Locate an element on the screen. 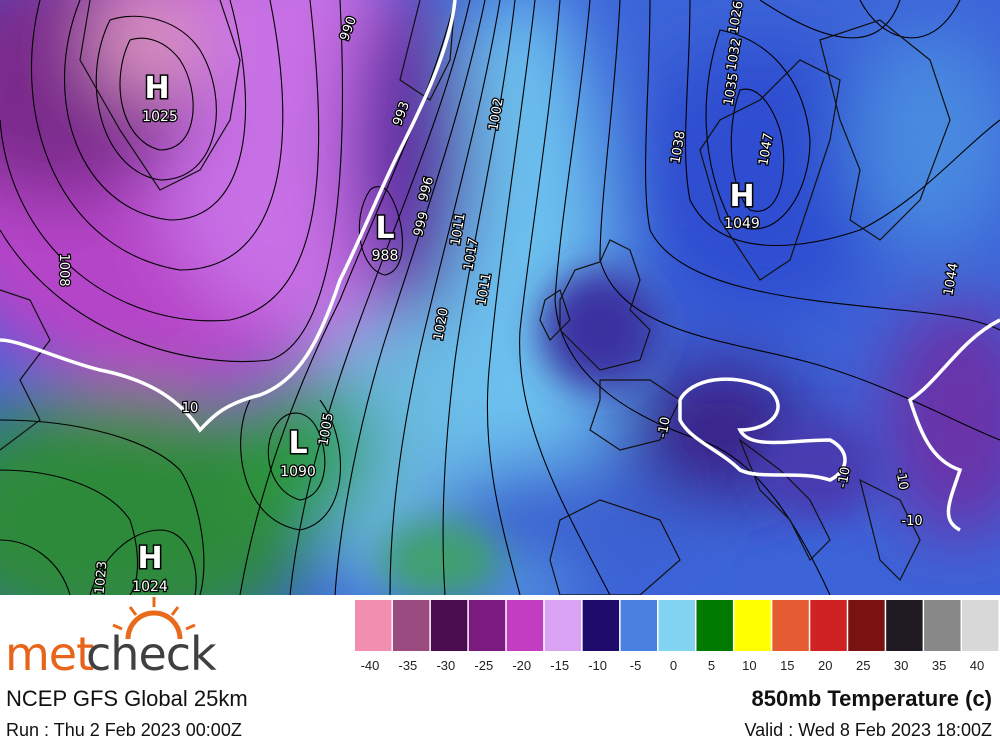  model-name: NCEP GFS Global 25km is located at coordinates (127, 698).